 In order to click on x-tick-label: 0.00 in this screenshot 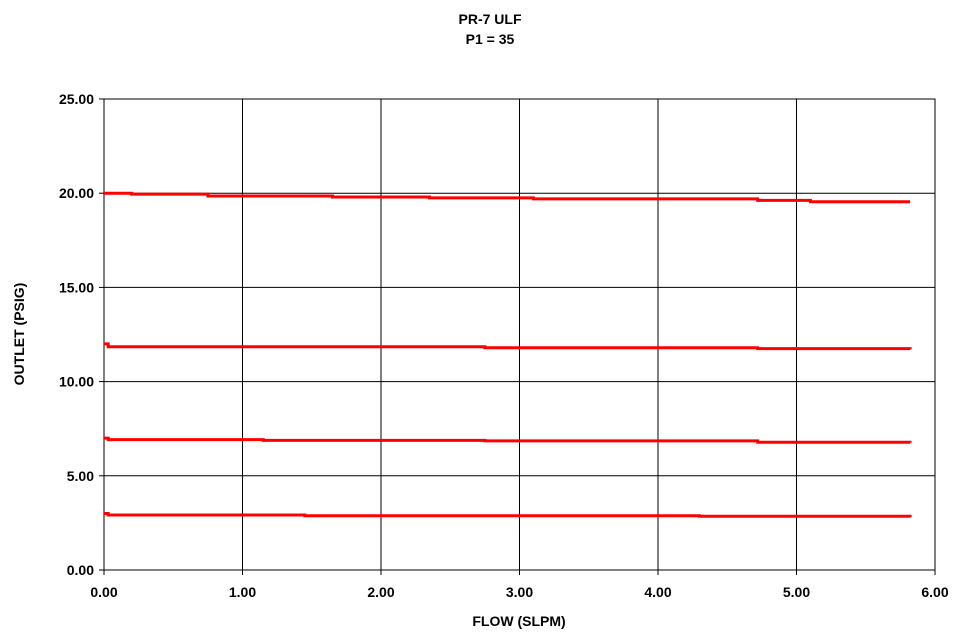, I will do `click(103, 592)`.